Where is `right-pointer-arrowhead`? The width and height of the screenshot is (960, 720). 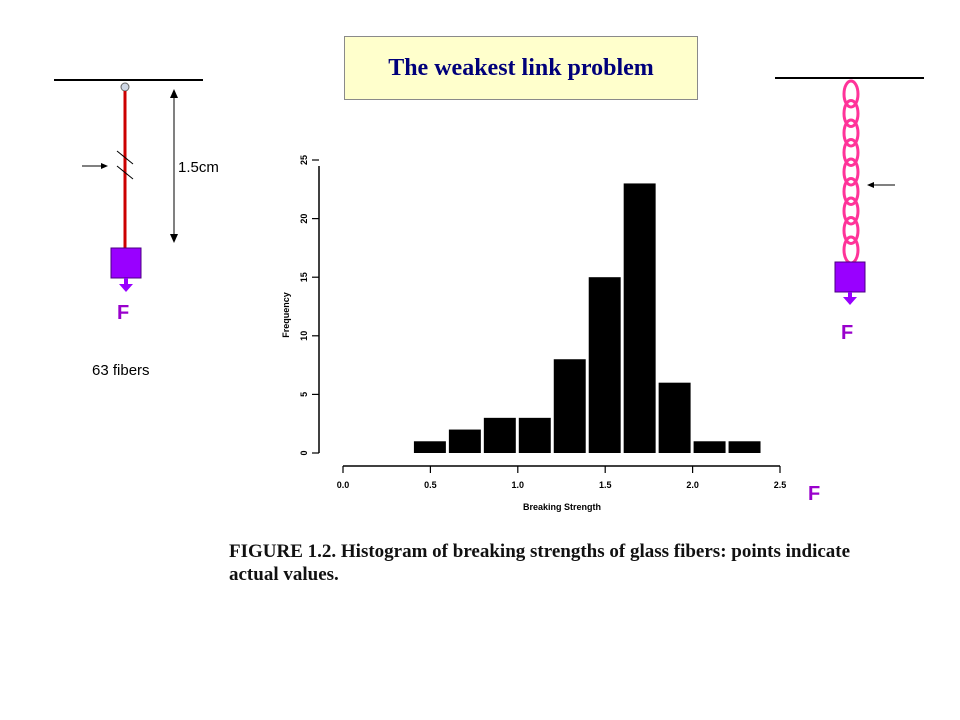
right-pointer-arrowhead is located at coordinates (870, 185).